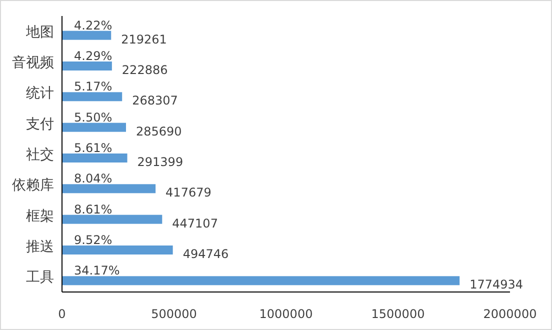  Describe the element at coordinates (145, 70) in the screenshot. I see `data-label: 222886` at that location.